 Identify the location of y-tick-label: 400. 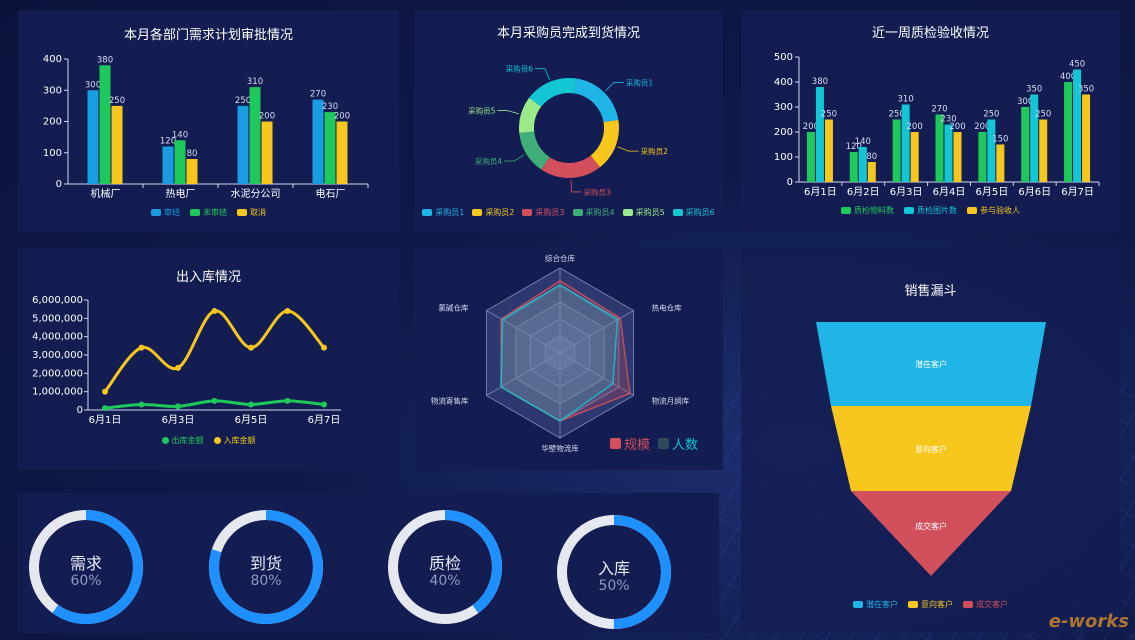
(783, 82).